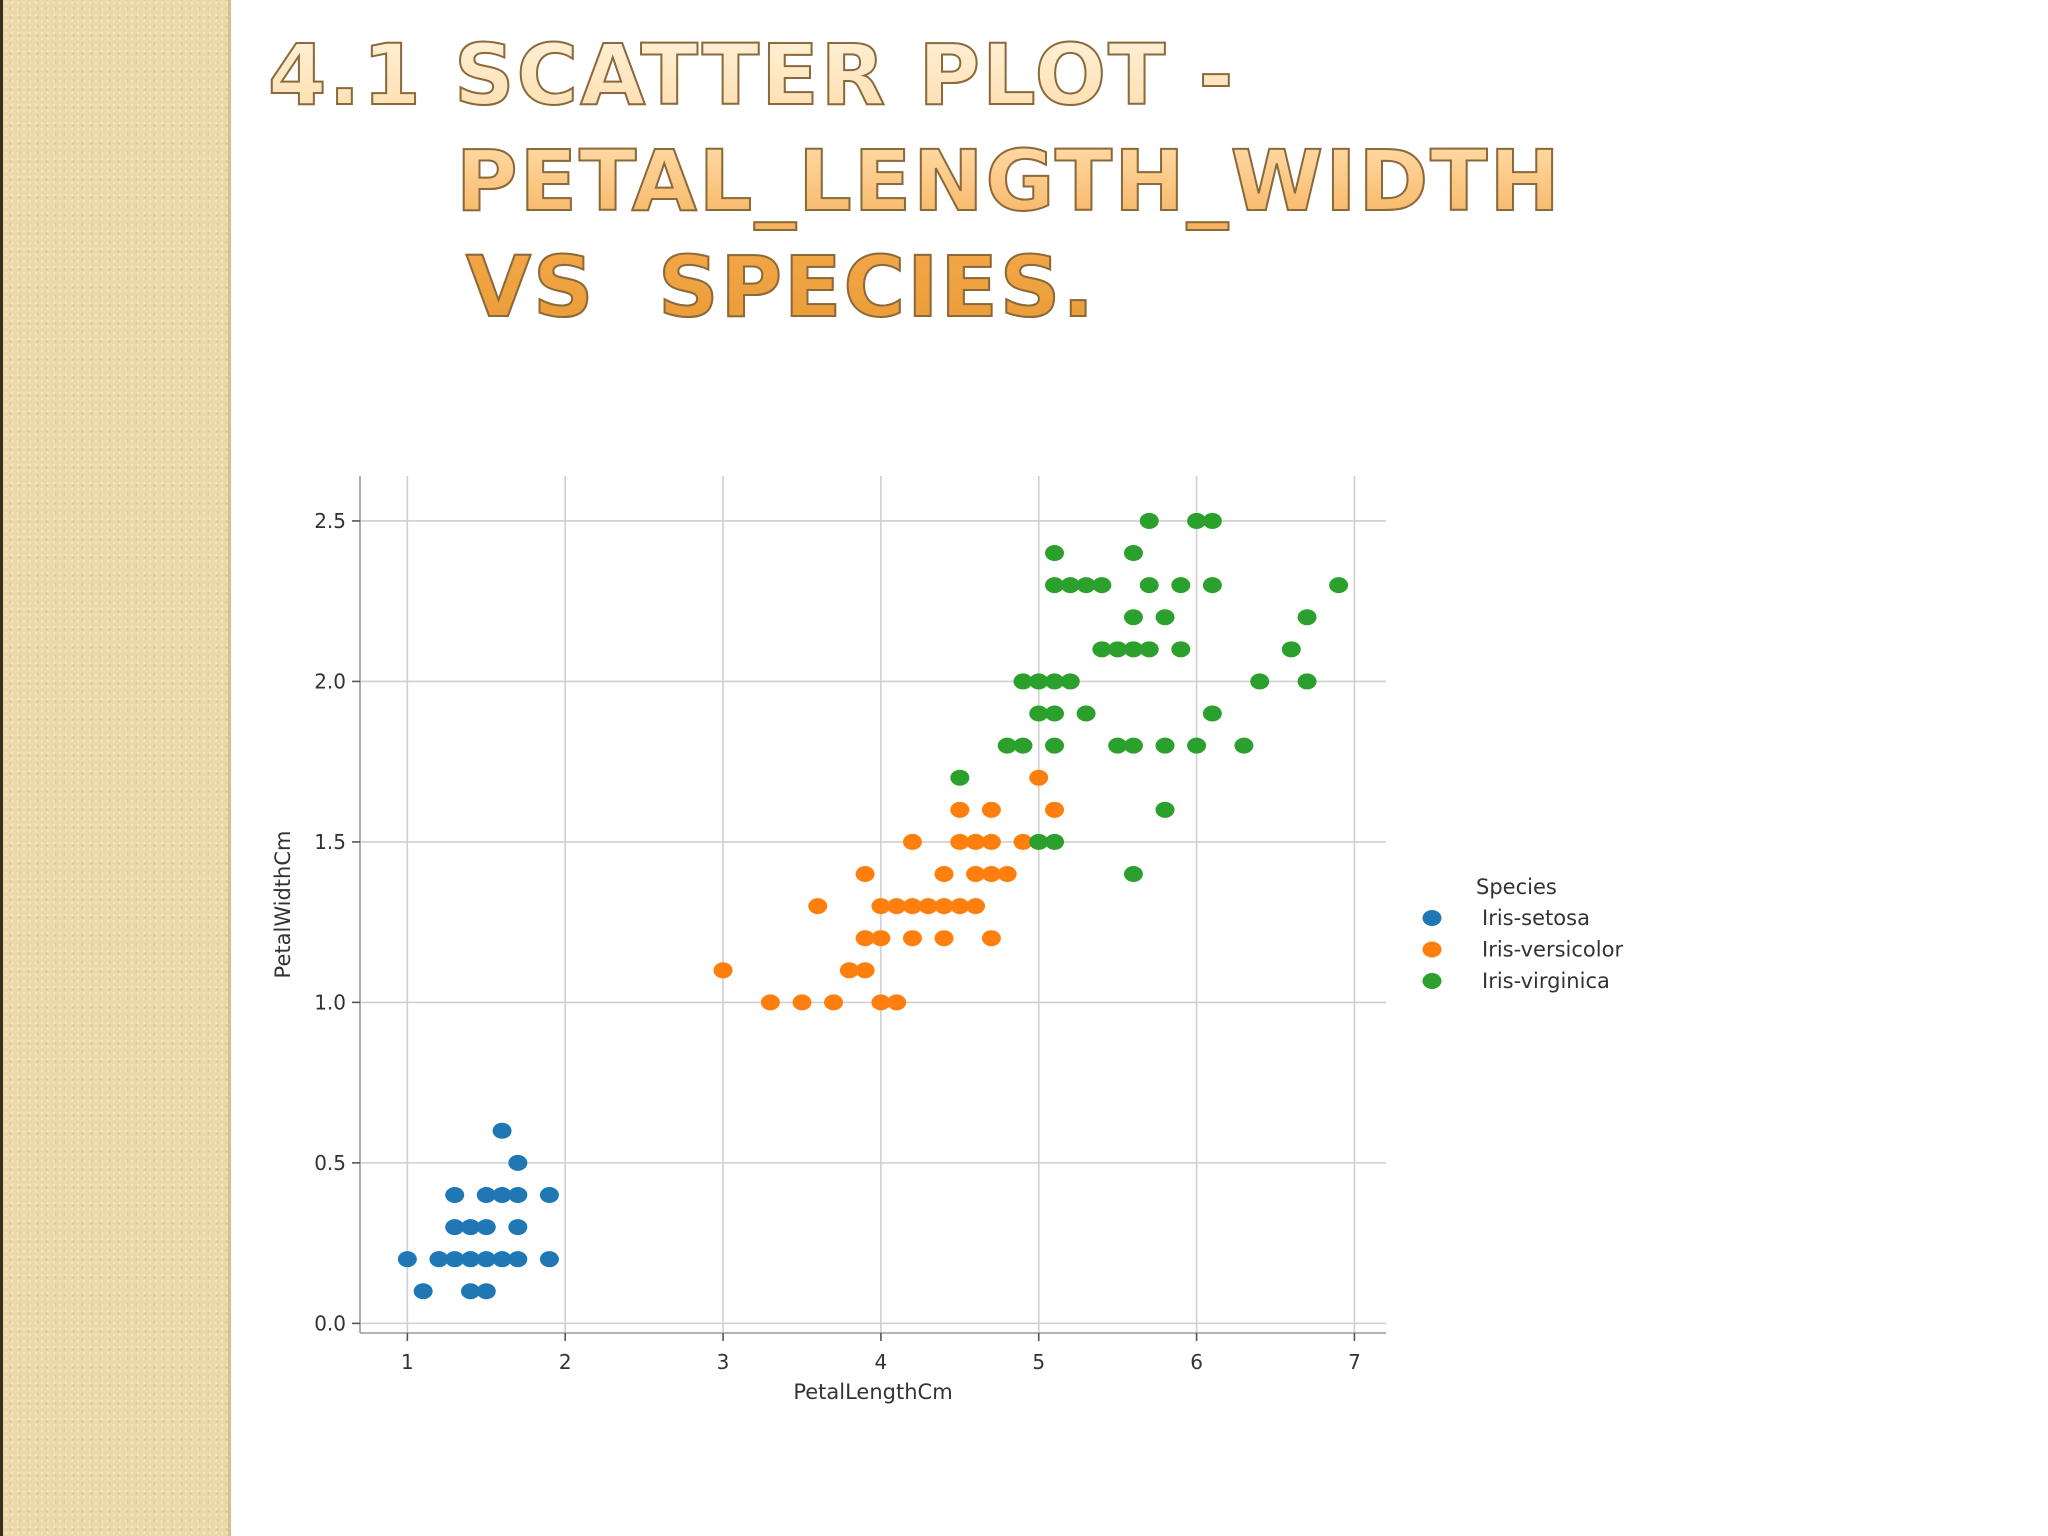  Describe the element at coordinates (565, 1362) in the screenshot. I see `x-tick-label: 2` at that location.